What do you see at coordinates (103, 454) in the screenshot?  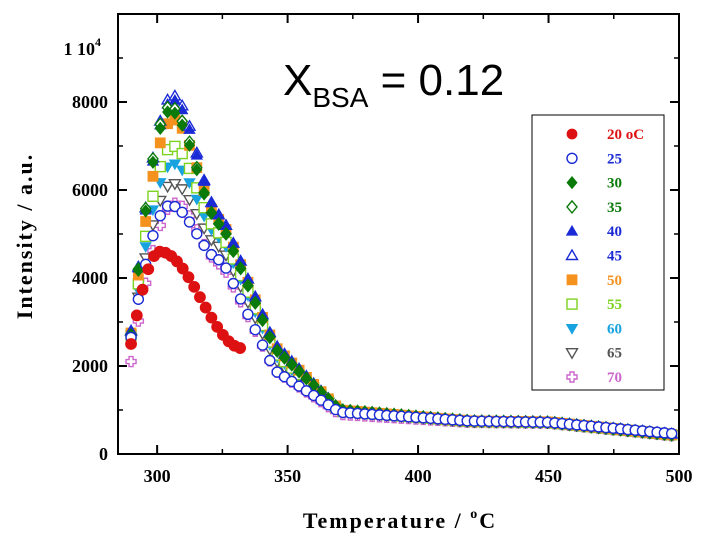 I see `y-tick-label: 0` at bounding box center [103, 454].